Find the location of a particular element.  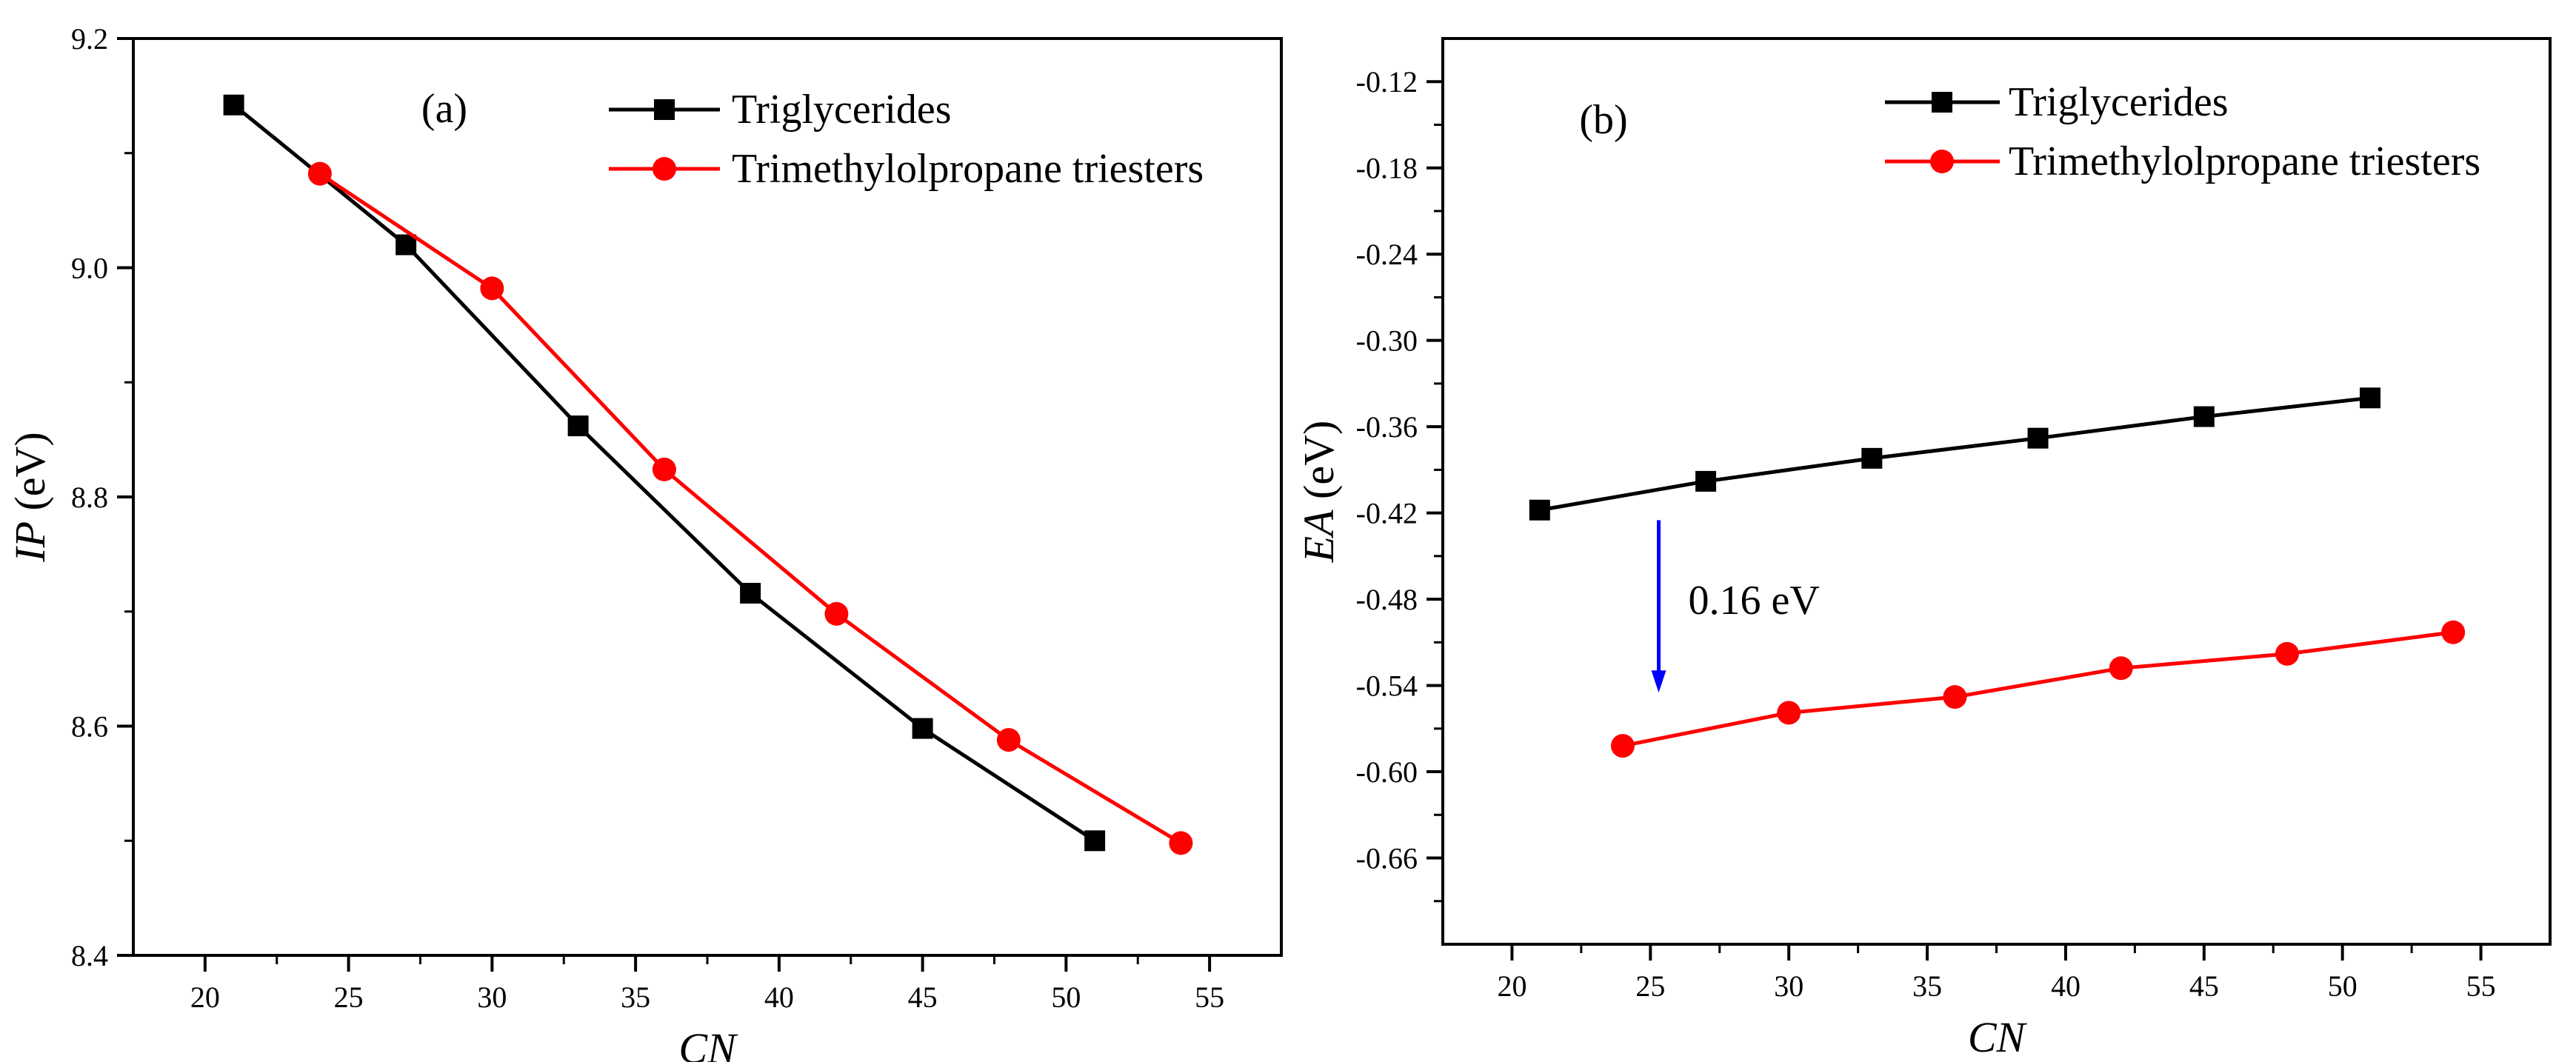

y-tick-label: -0.48 is located at coordinates (1387, 599).